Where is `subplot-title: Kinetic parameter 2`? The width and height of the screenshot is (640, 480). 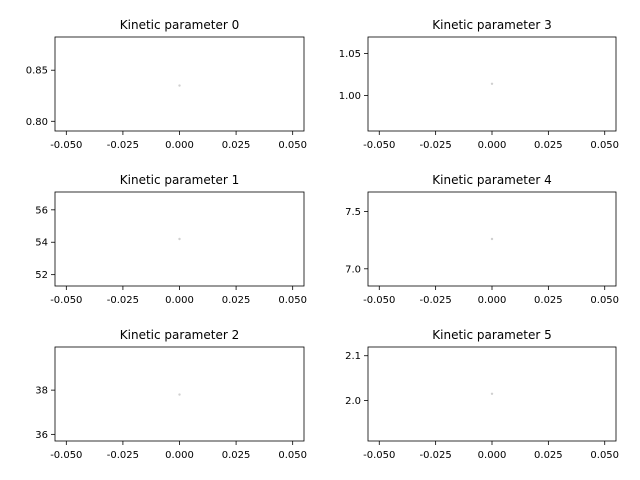
subplot-title: Kinetic parameter 2 is located at coordinates (179, 335).